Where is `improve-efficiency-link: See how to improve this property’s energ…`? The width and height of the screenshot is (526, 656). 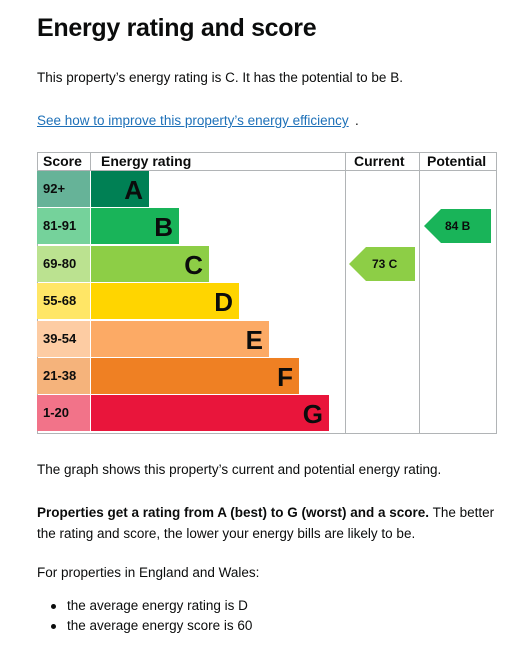 improve-efficiency-link: See how to improve this property’s energ… is located at coordinates (193, 120).